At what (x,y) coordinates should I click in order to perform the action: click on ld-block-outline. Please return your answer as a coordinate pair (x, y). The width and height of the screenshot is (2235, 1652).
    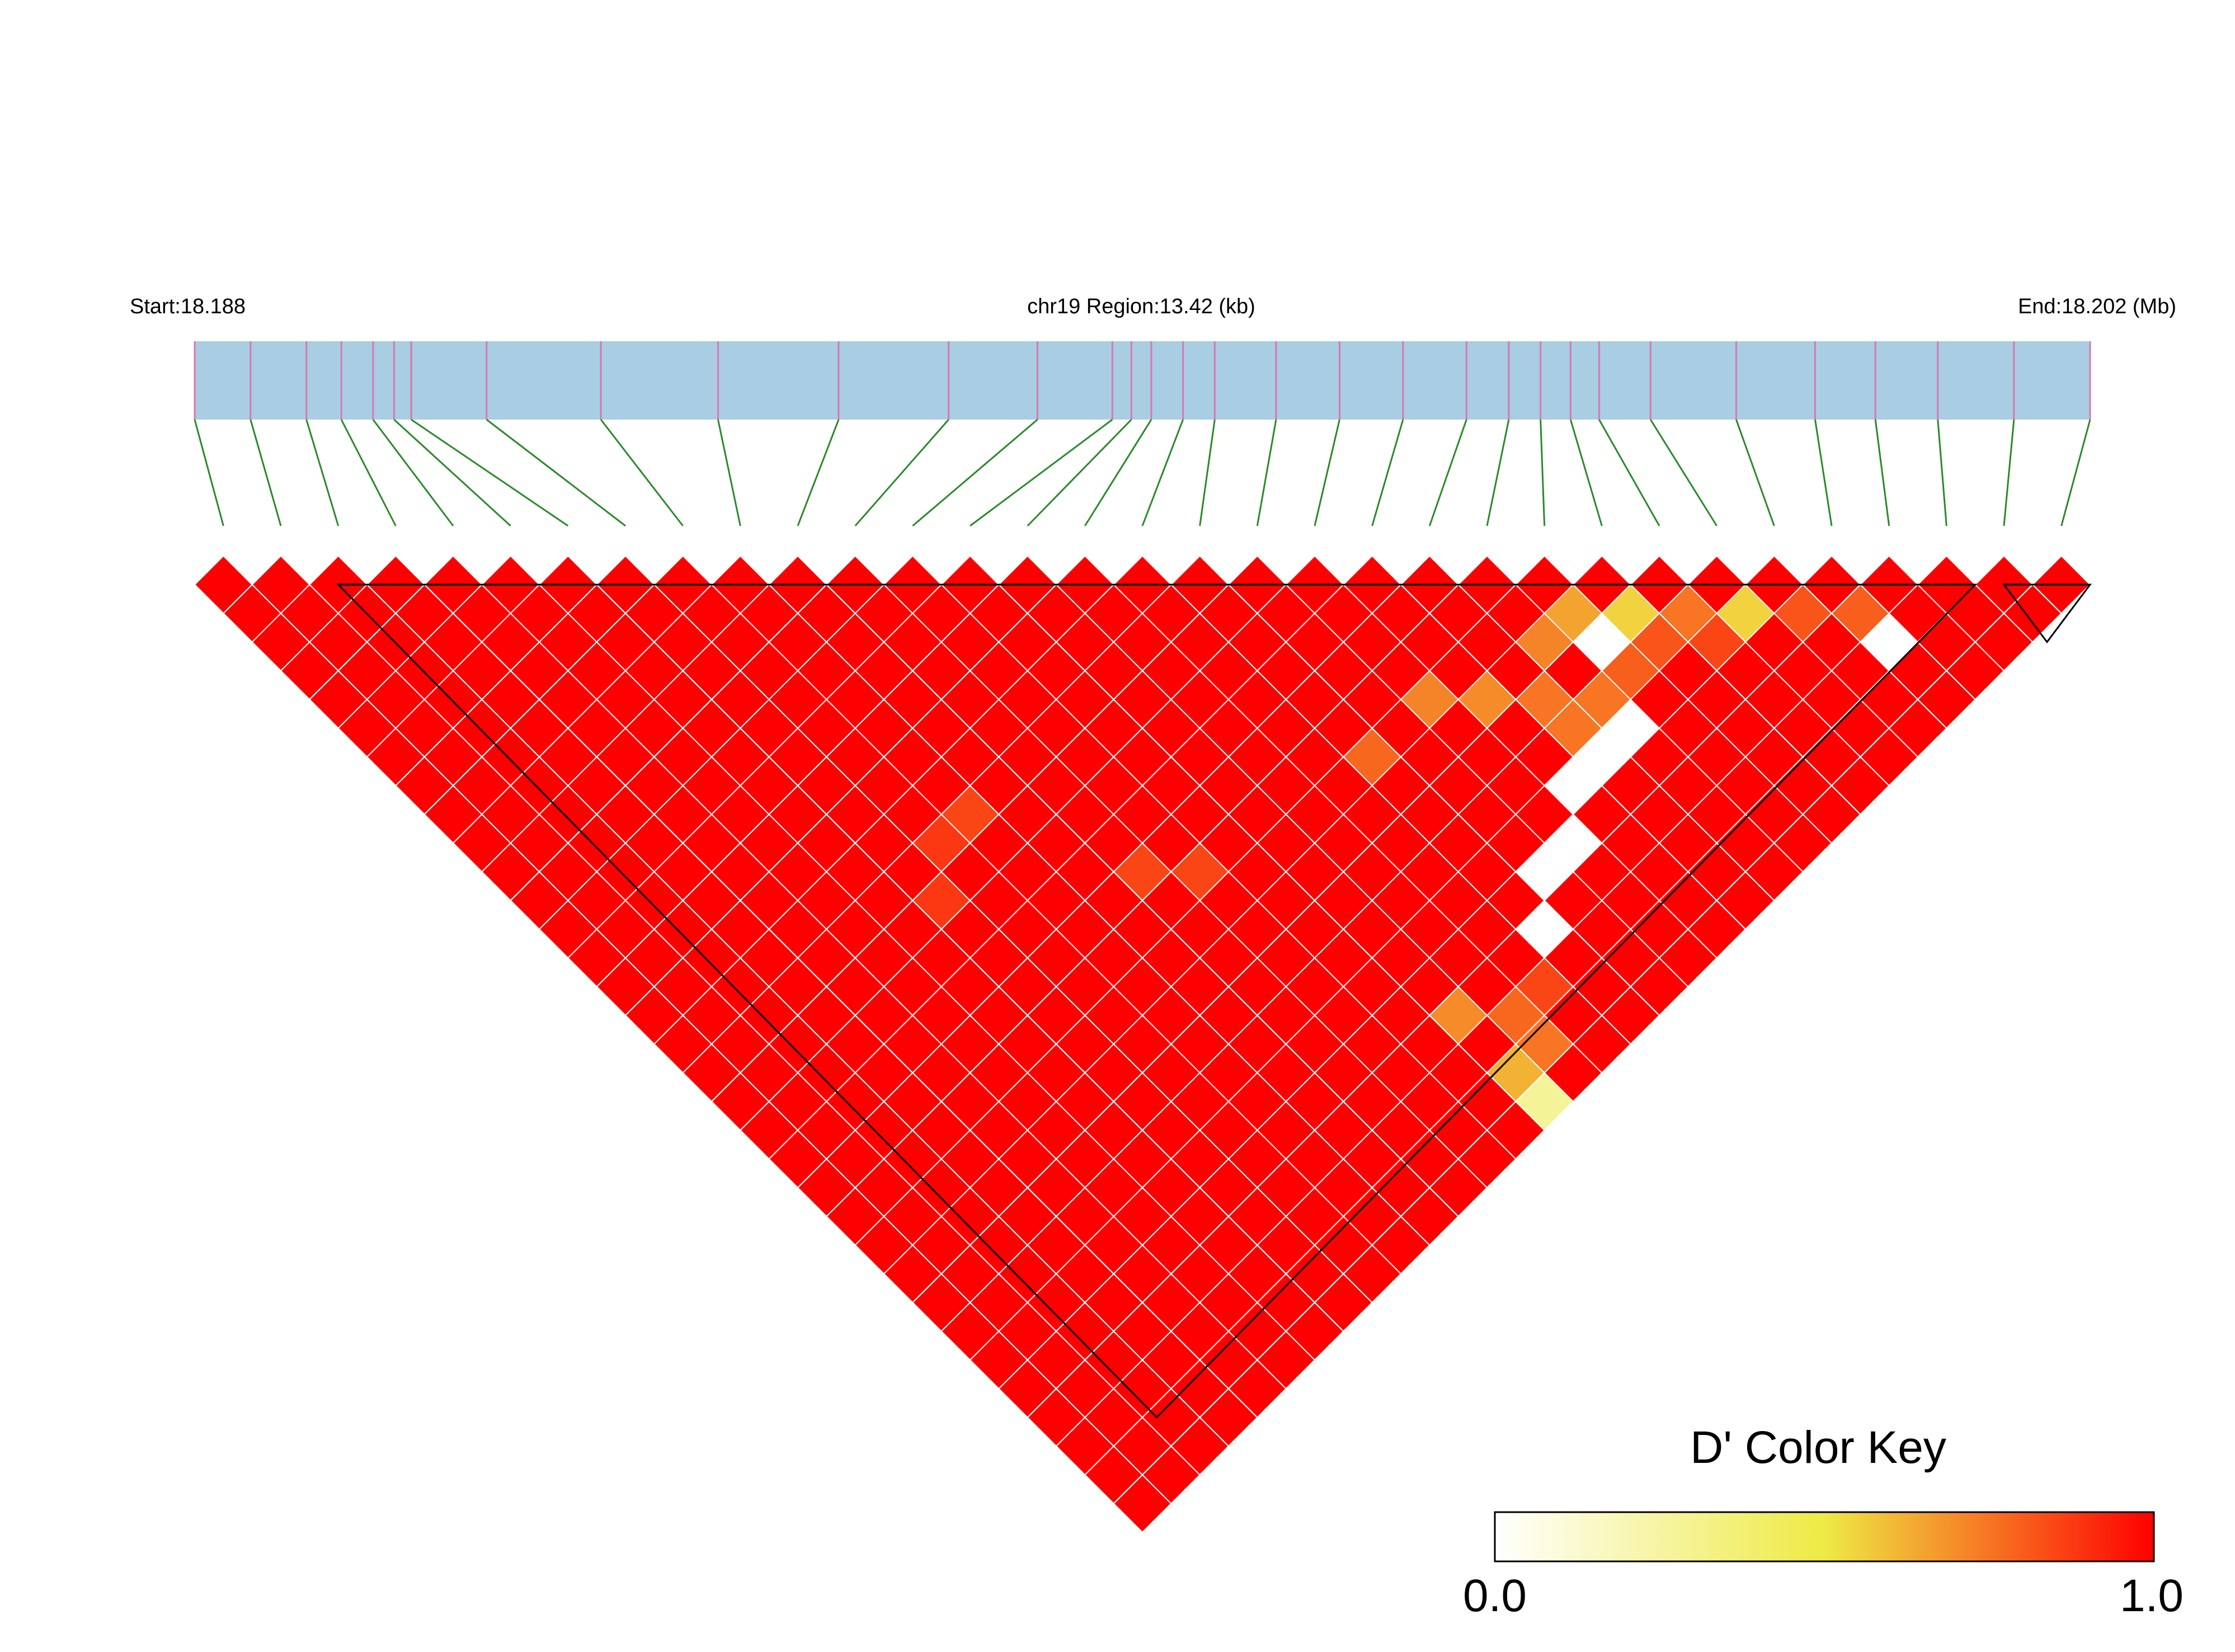
    Looking at the image, I should click on (2047, 614).